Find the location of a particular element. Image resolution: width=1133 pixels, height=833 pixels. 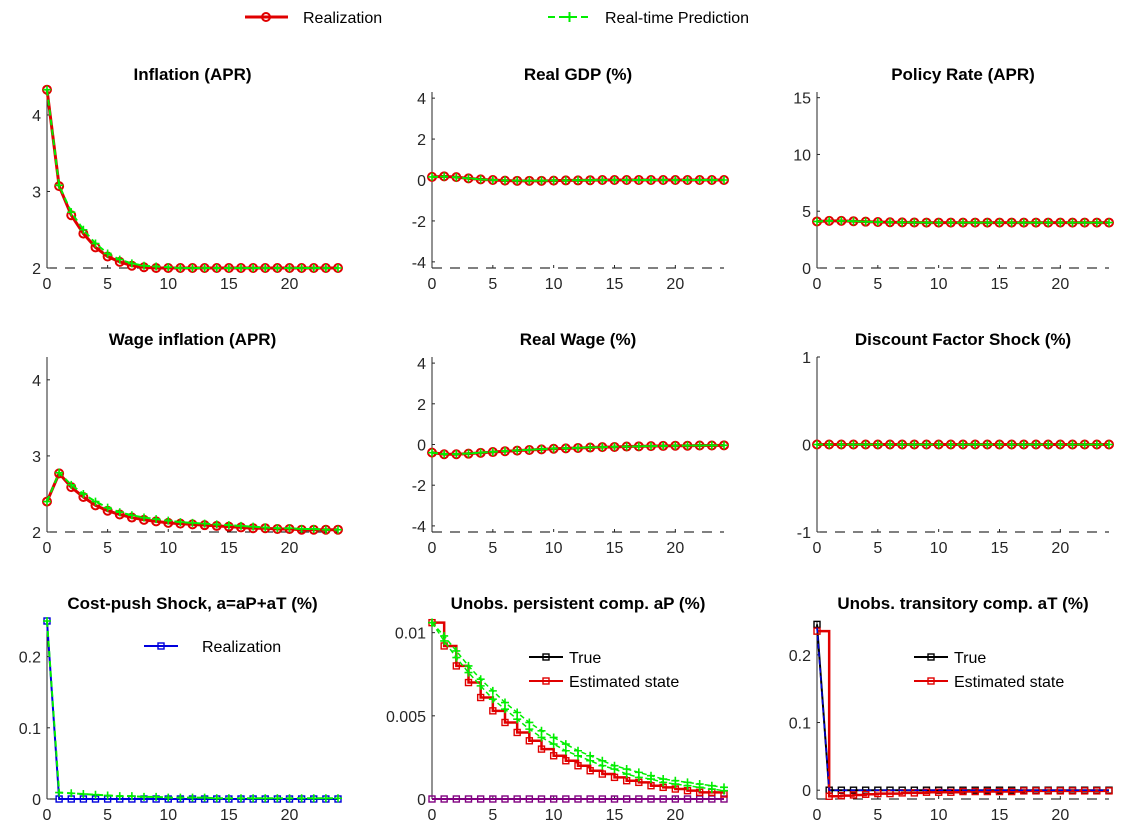

subplot-title: Unobs. persistent comp. aP (%) is located at coordinates (578, 603).